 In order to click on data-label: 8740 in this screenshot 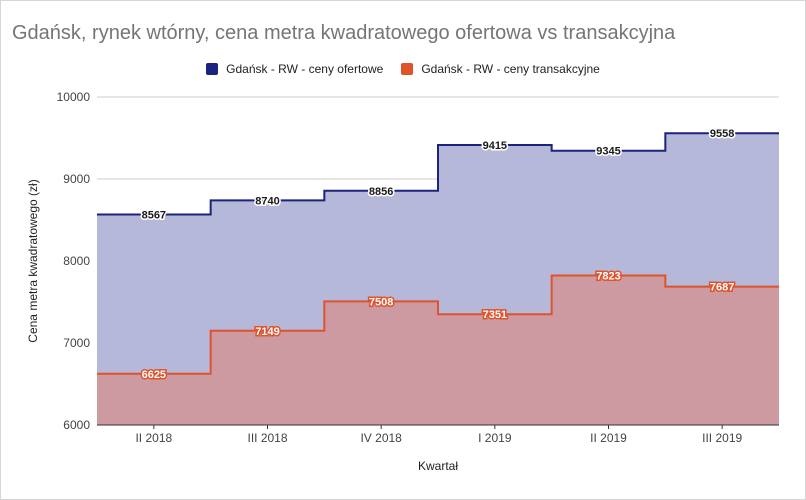, I will do `click(267, 201)`.